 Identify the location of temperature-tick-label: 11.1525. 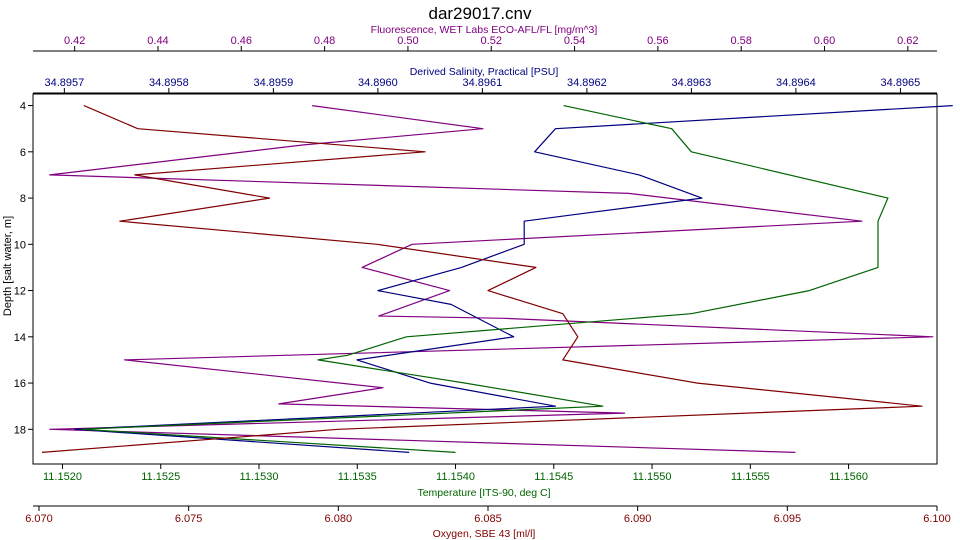
(160, 477).